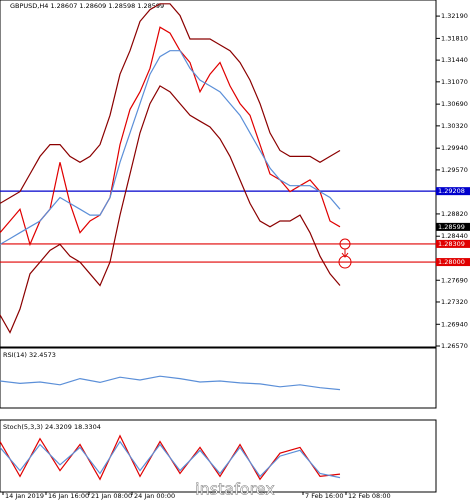 This screenshot has width=470, height=500. Describe the element at coordinates (454, 16) in the screenshot. I see `y-tick-label: 1.32190` at that location.